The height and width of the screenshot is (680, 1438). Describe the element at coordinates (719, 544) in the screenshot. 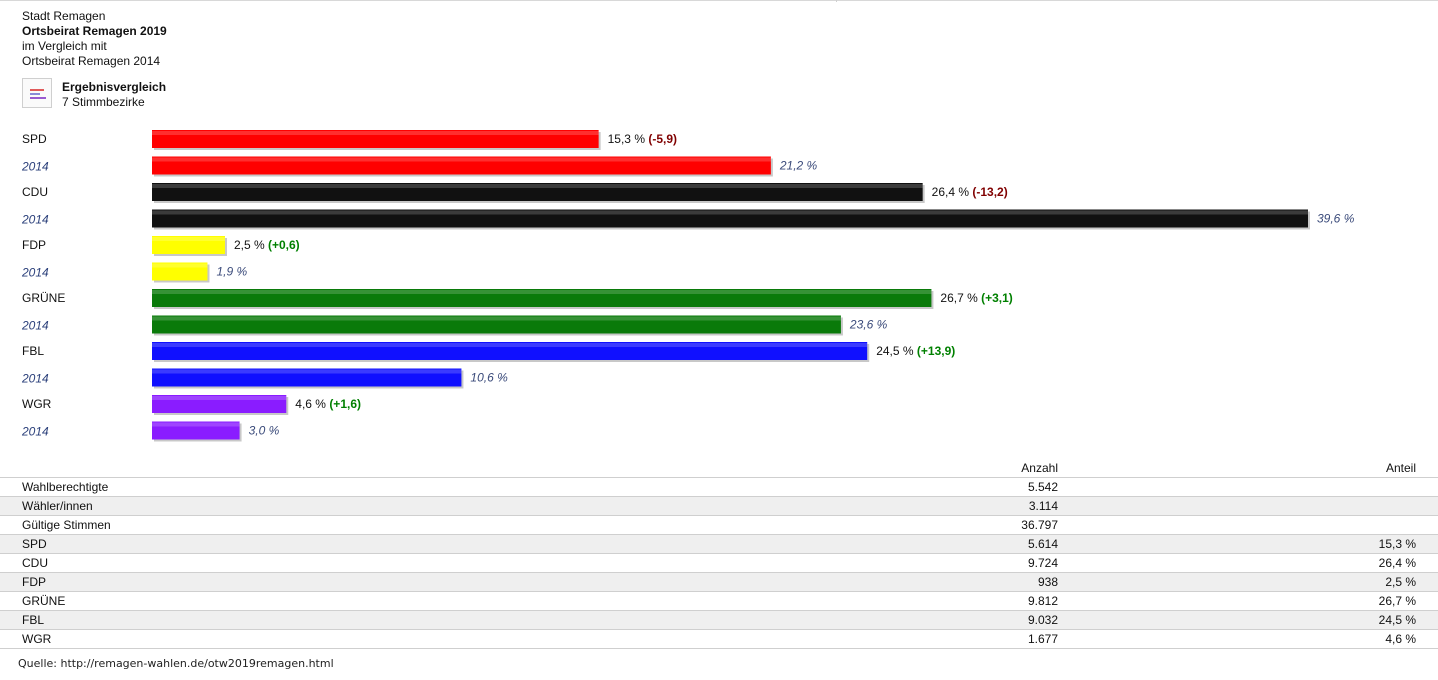

I see `table-row: SPD 5.614 15,3 %` at that location.